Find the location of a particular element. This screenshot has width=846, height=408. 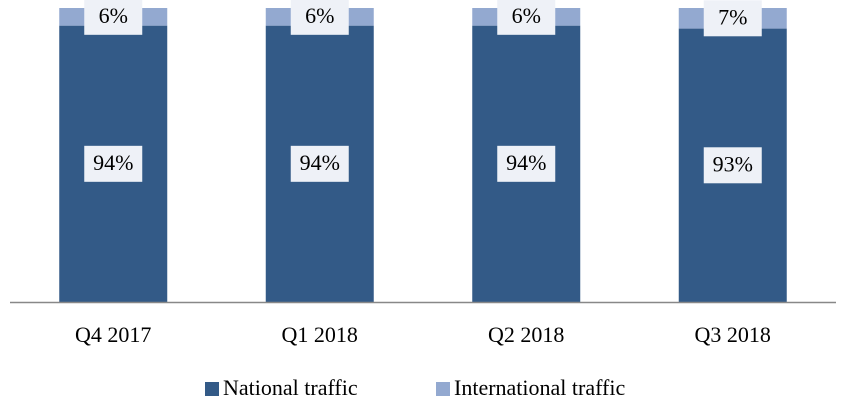

value-label: 7% is located at coordinates (732, 16).